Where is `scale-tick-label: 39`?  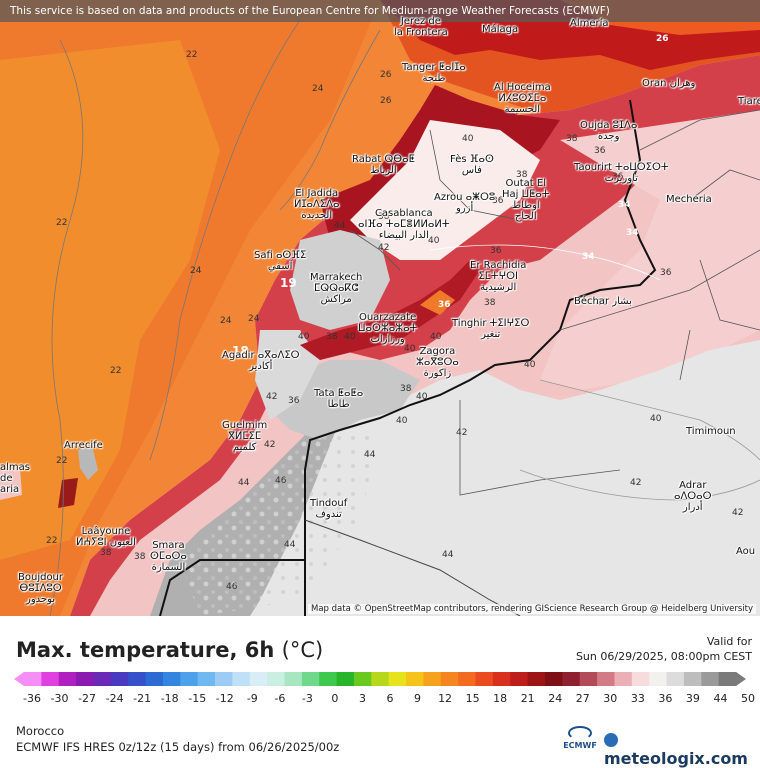 scale-tick-label: 39 is located at coordinates (693, 698).